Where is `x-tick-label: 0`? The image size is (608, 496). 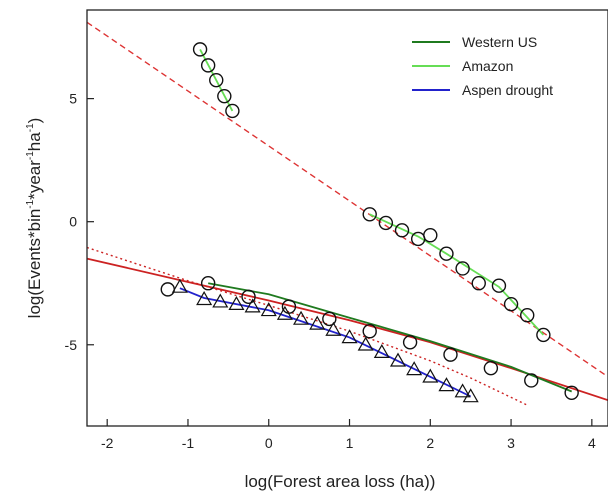
x-tick-label: 0 is located at coordinates (269, 443).